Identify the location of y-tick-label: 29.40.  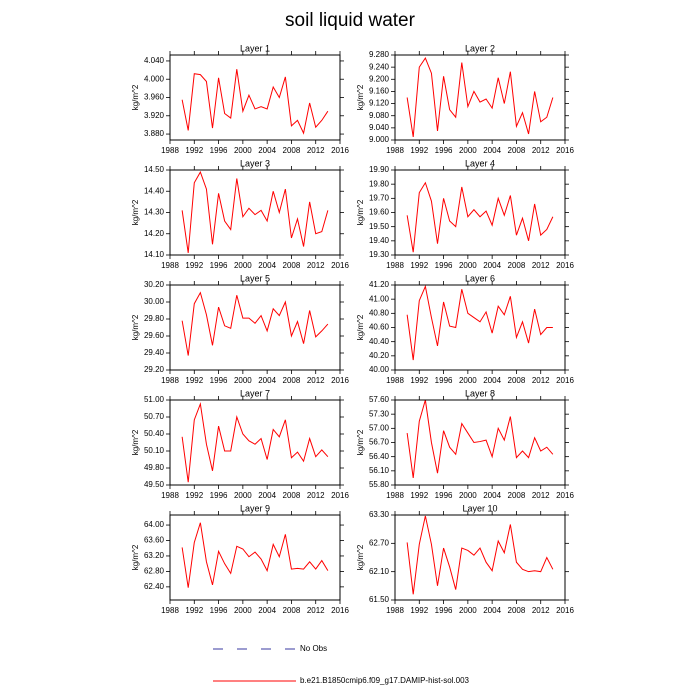
(154, 352).